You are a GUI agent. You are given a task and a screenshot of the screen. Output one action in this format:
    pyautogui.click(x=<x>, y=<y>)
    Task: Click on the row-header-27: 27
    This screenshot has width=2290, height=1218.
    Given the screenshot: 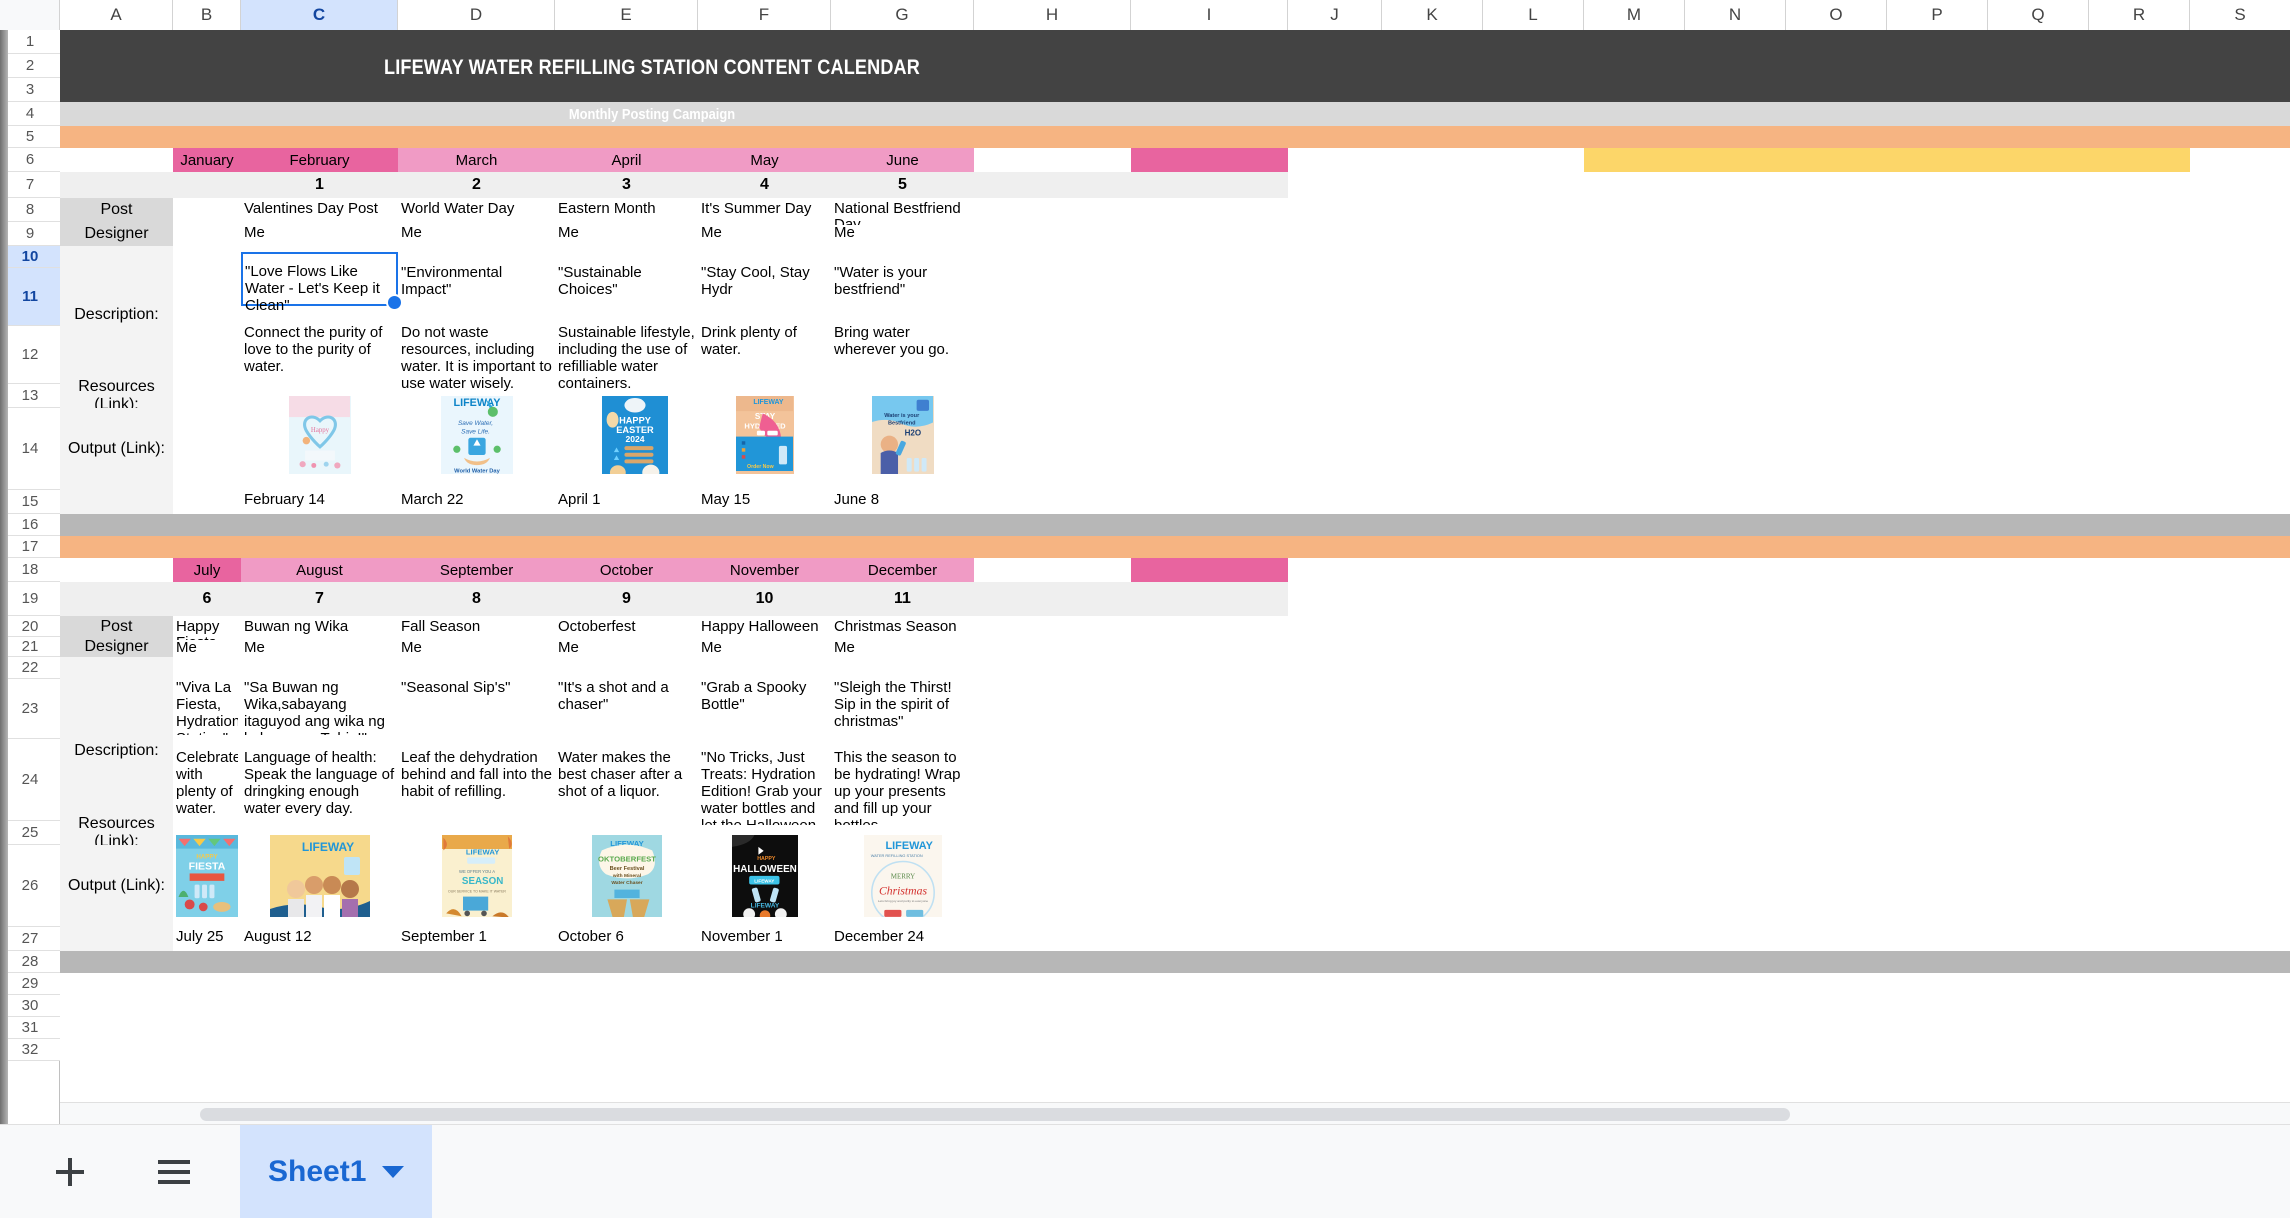 What is the action you would take?
    pyautogui.click(x=30, y=939)
    